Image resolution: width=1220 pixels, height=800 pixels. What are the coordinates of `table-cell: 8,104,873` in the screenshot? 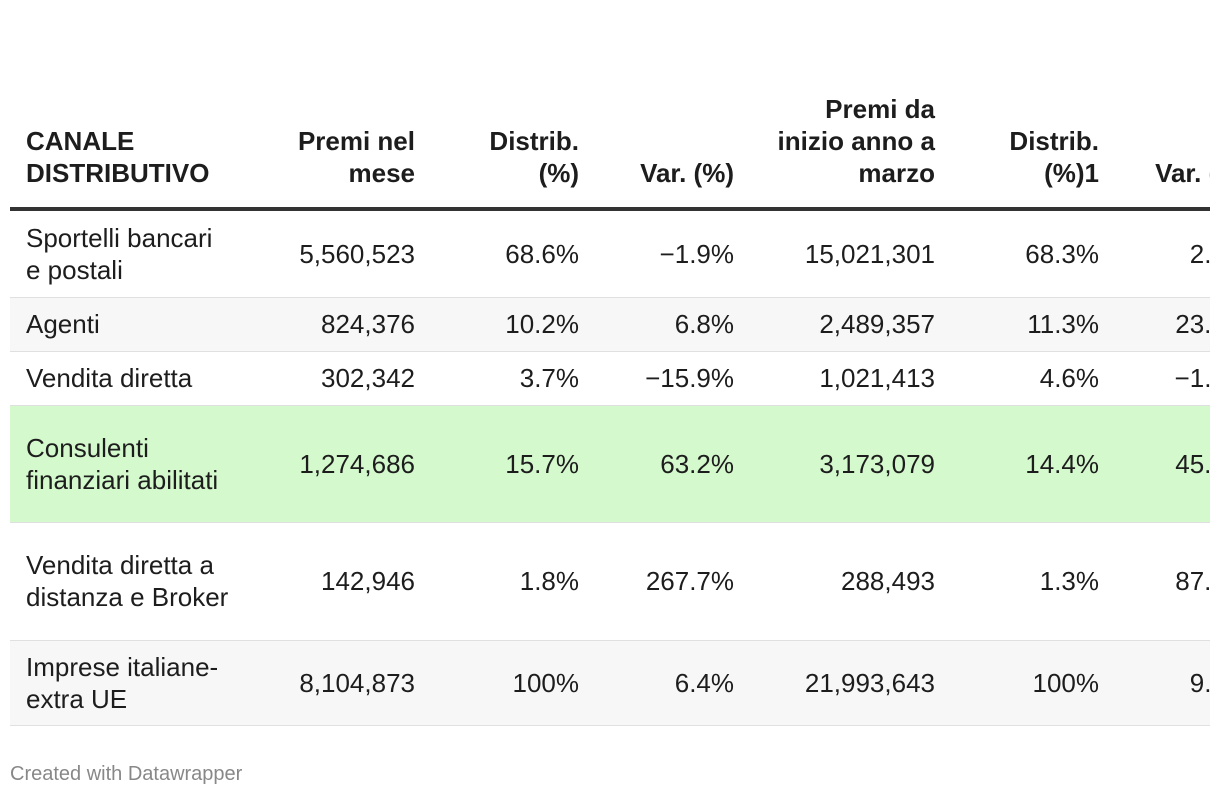 It's located at (340, 683).